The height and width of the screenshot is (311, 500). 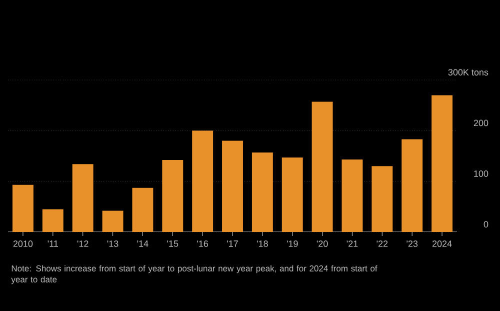 I want to click on x-tick-label: '16, so click(x=202, y=243).